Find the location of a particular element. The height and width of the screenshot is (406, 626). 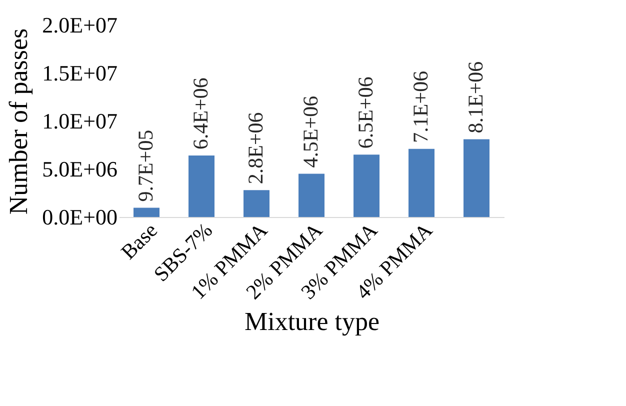

x-axis-title: Mixture type is located at coordinates (312, 321).